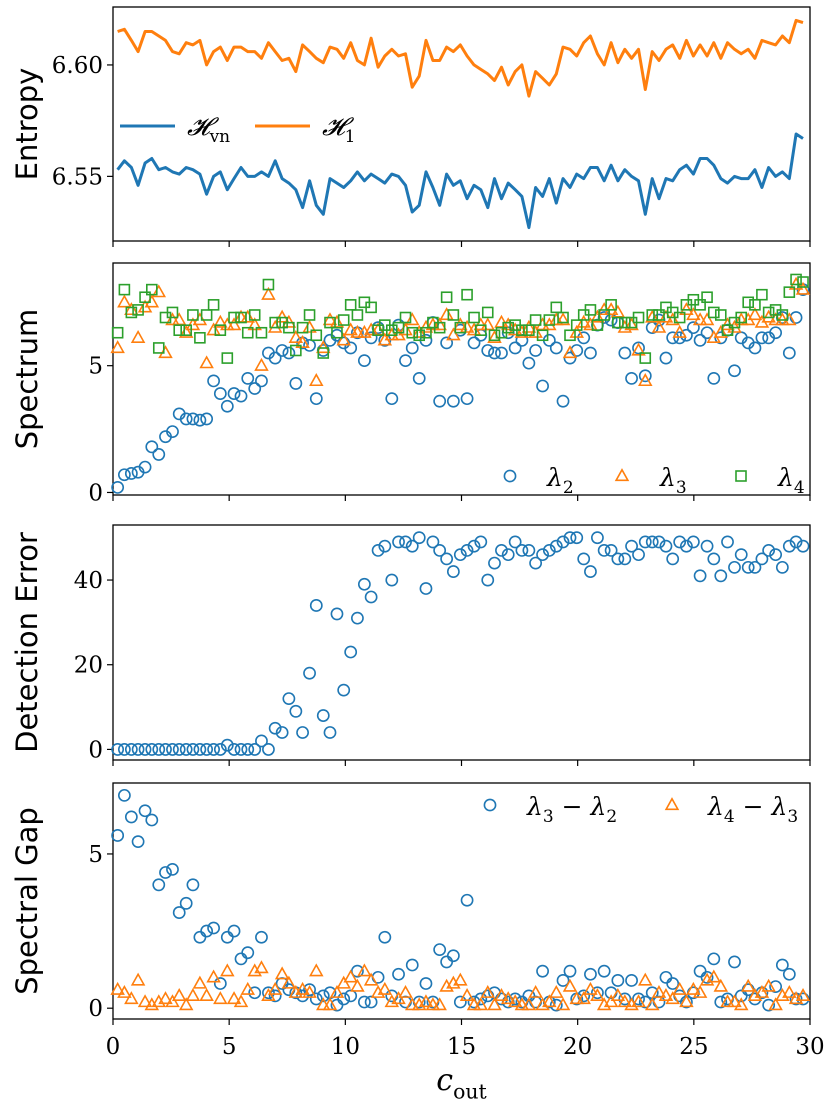  I want to click on legend-label-h1: 𝓗1, so click(338, 129).